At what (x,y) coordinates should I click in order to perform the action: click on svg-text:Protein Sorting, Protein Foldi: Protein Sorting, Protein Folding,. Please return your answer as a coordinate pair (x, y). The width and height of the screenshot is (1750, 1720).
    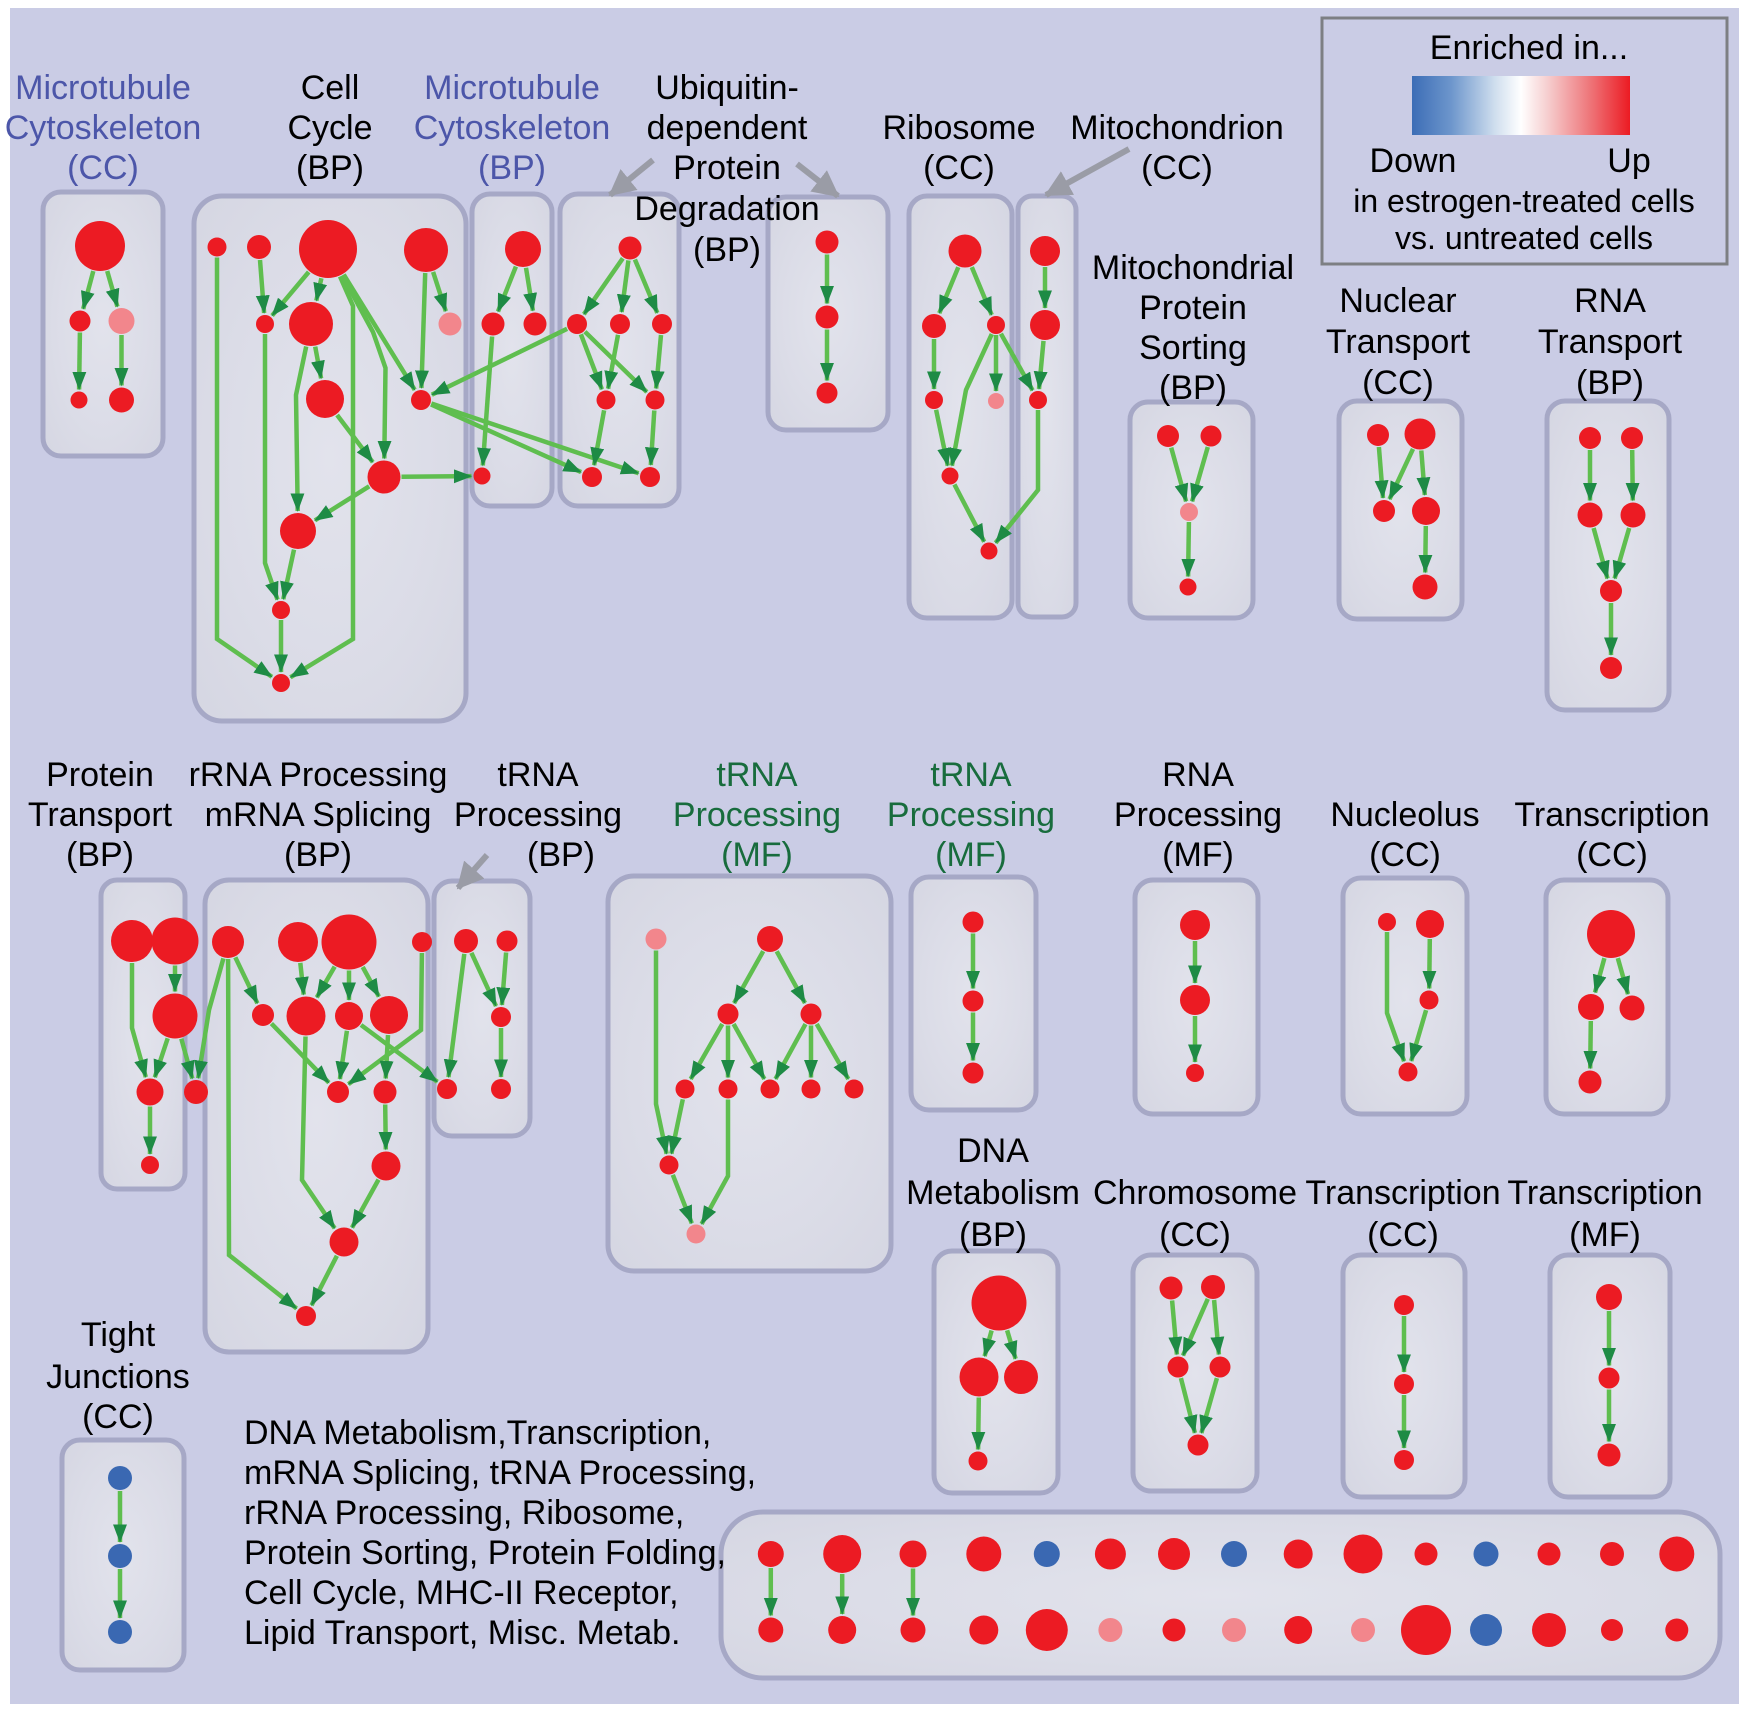
    Looking at the image, I should click on (485, 1553).